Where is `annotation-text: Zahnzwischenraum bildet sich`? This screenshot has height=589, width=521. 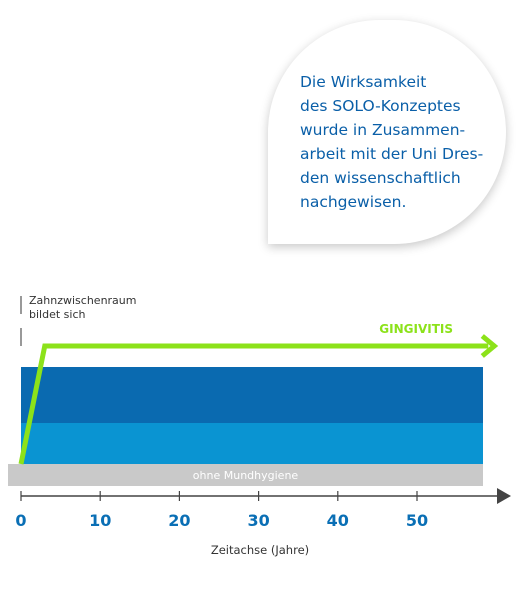 annotation-text: Zahnzwischenraum bildet sich is located at coordinates (83, 307).